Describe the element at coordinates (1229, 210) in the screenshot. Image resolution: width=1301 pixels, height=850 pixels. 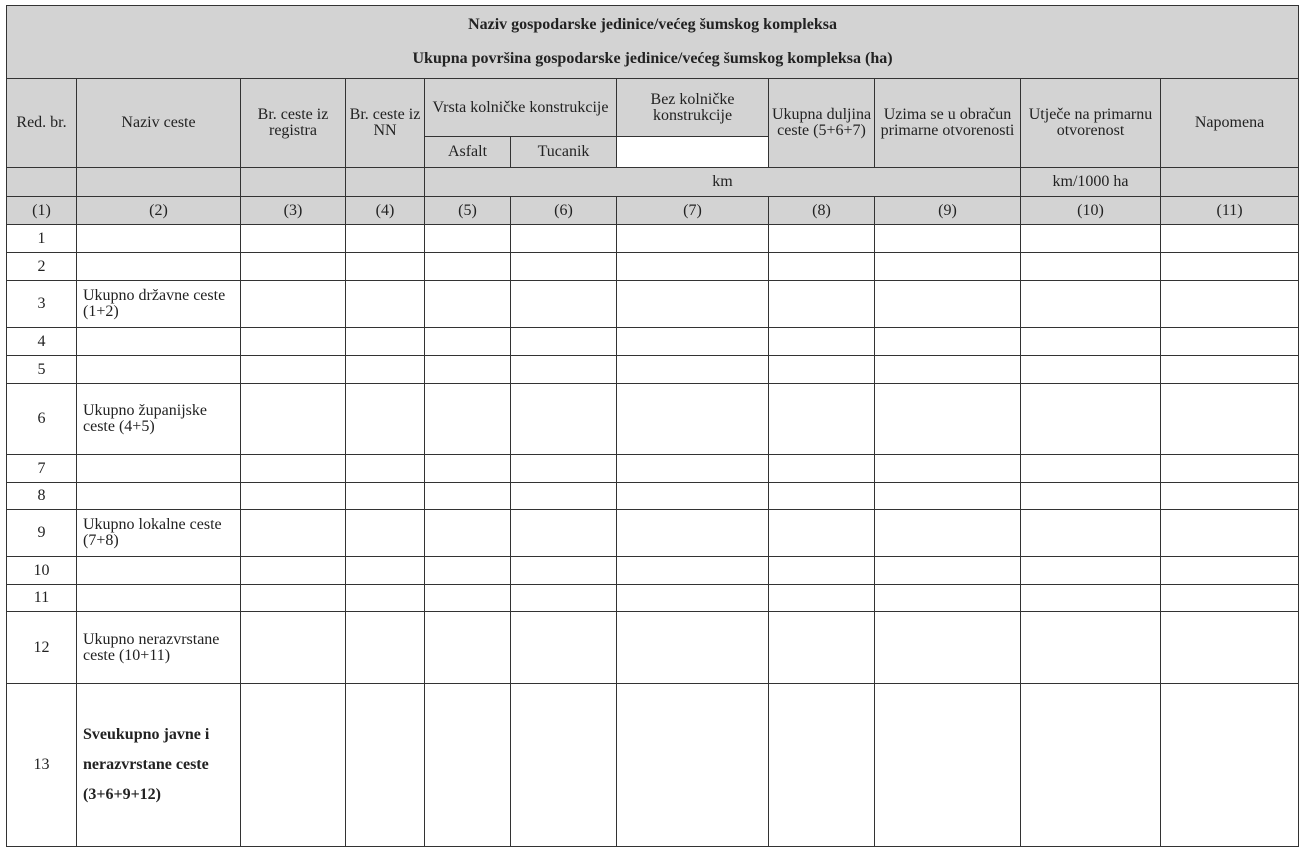
I see `column-number: (11)` at that location.